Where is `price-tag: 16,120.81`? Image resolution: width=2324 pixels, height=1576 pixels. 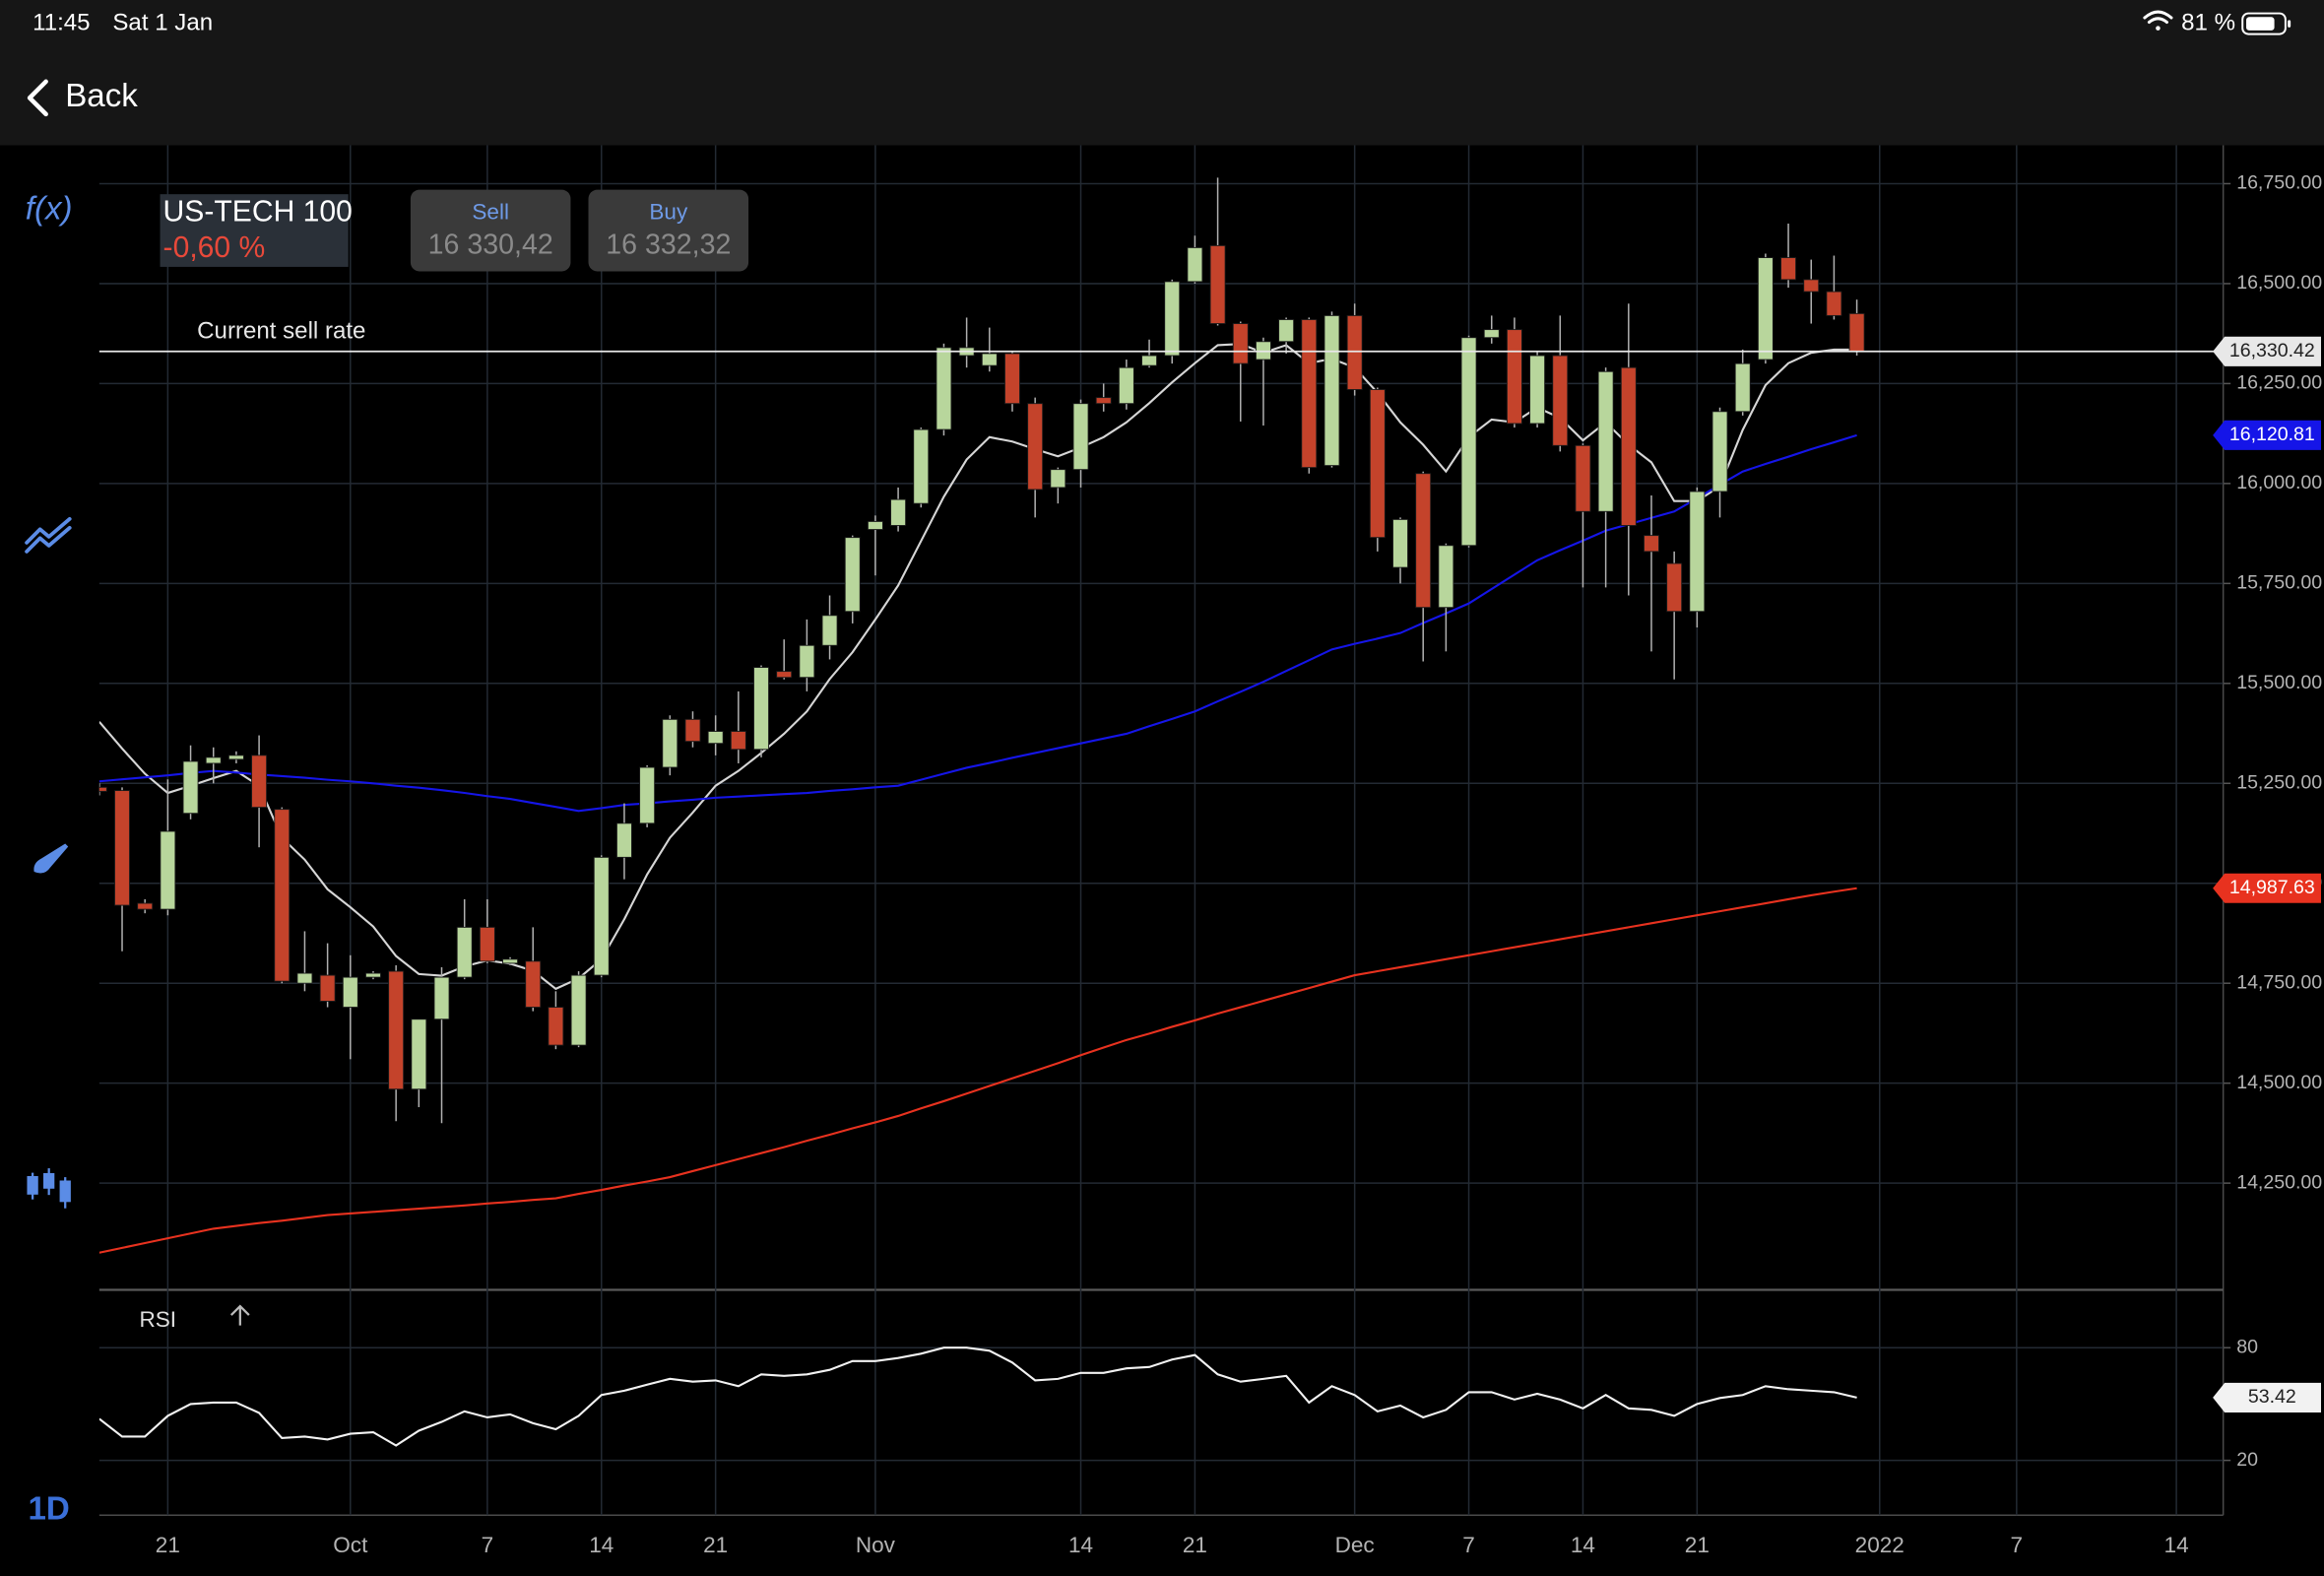
price-tag: 16,120.81 is located at coordinates (2272, 434).